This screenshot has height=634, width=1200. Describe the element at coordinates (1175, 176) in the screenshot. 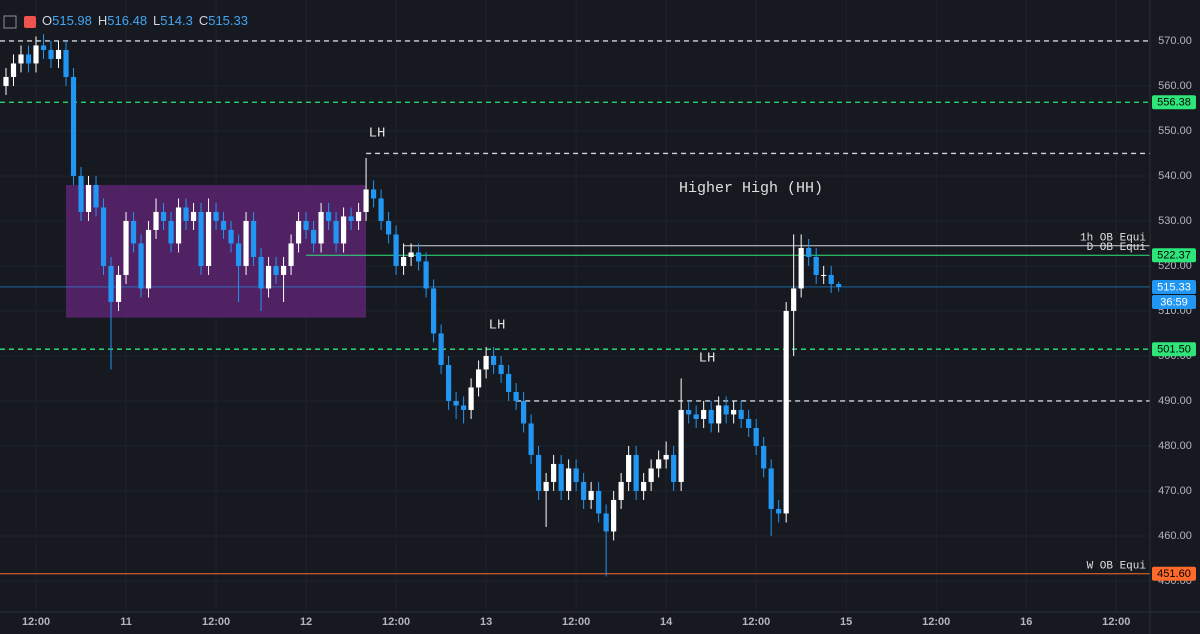

I see `y-tick-label: 540.00` at that location.